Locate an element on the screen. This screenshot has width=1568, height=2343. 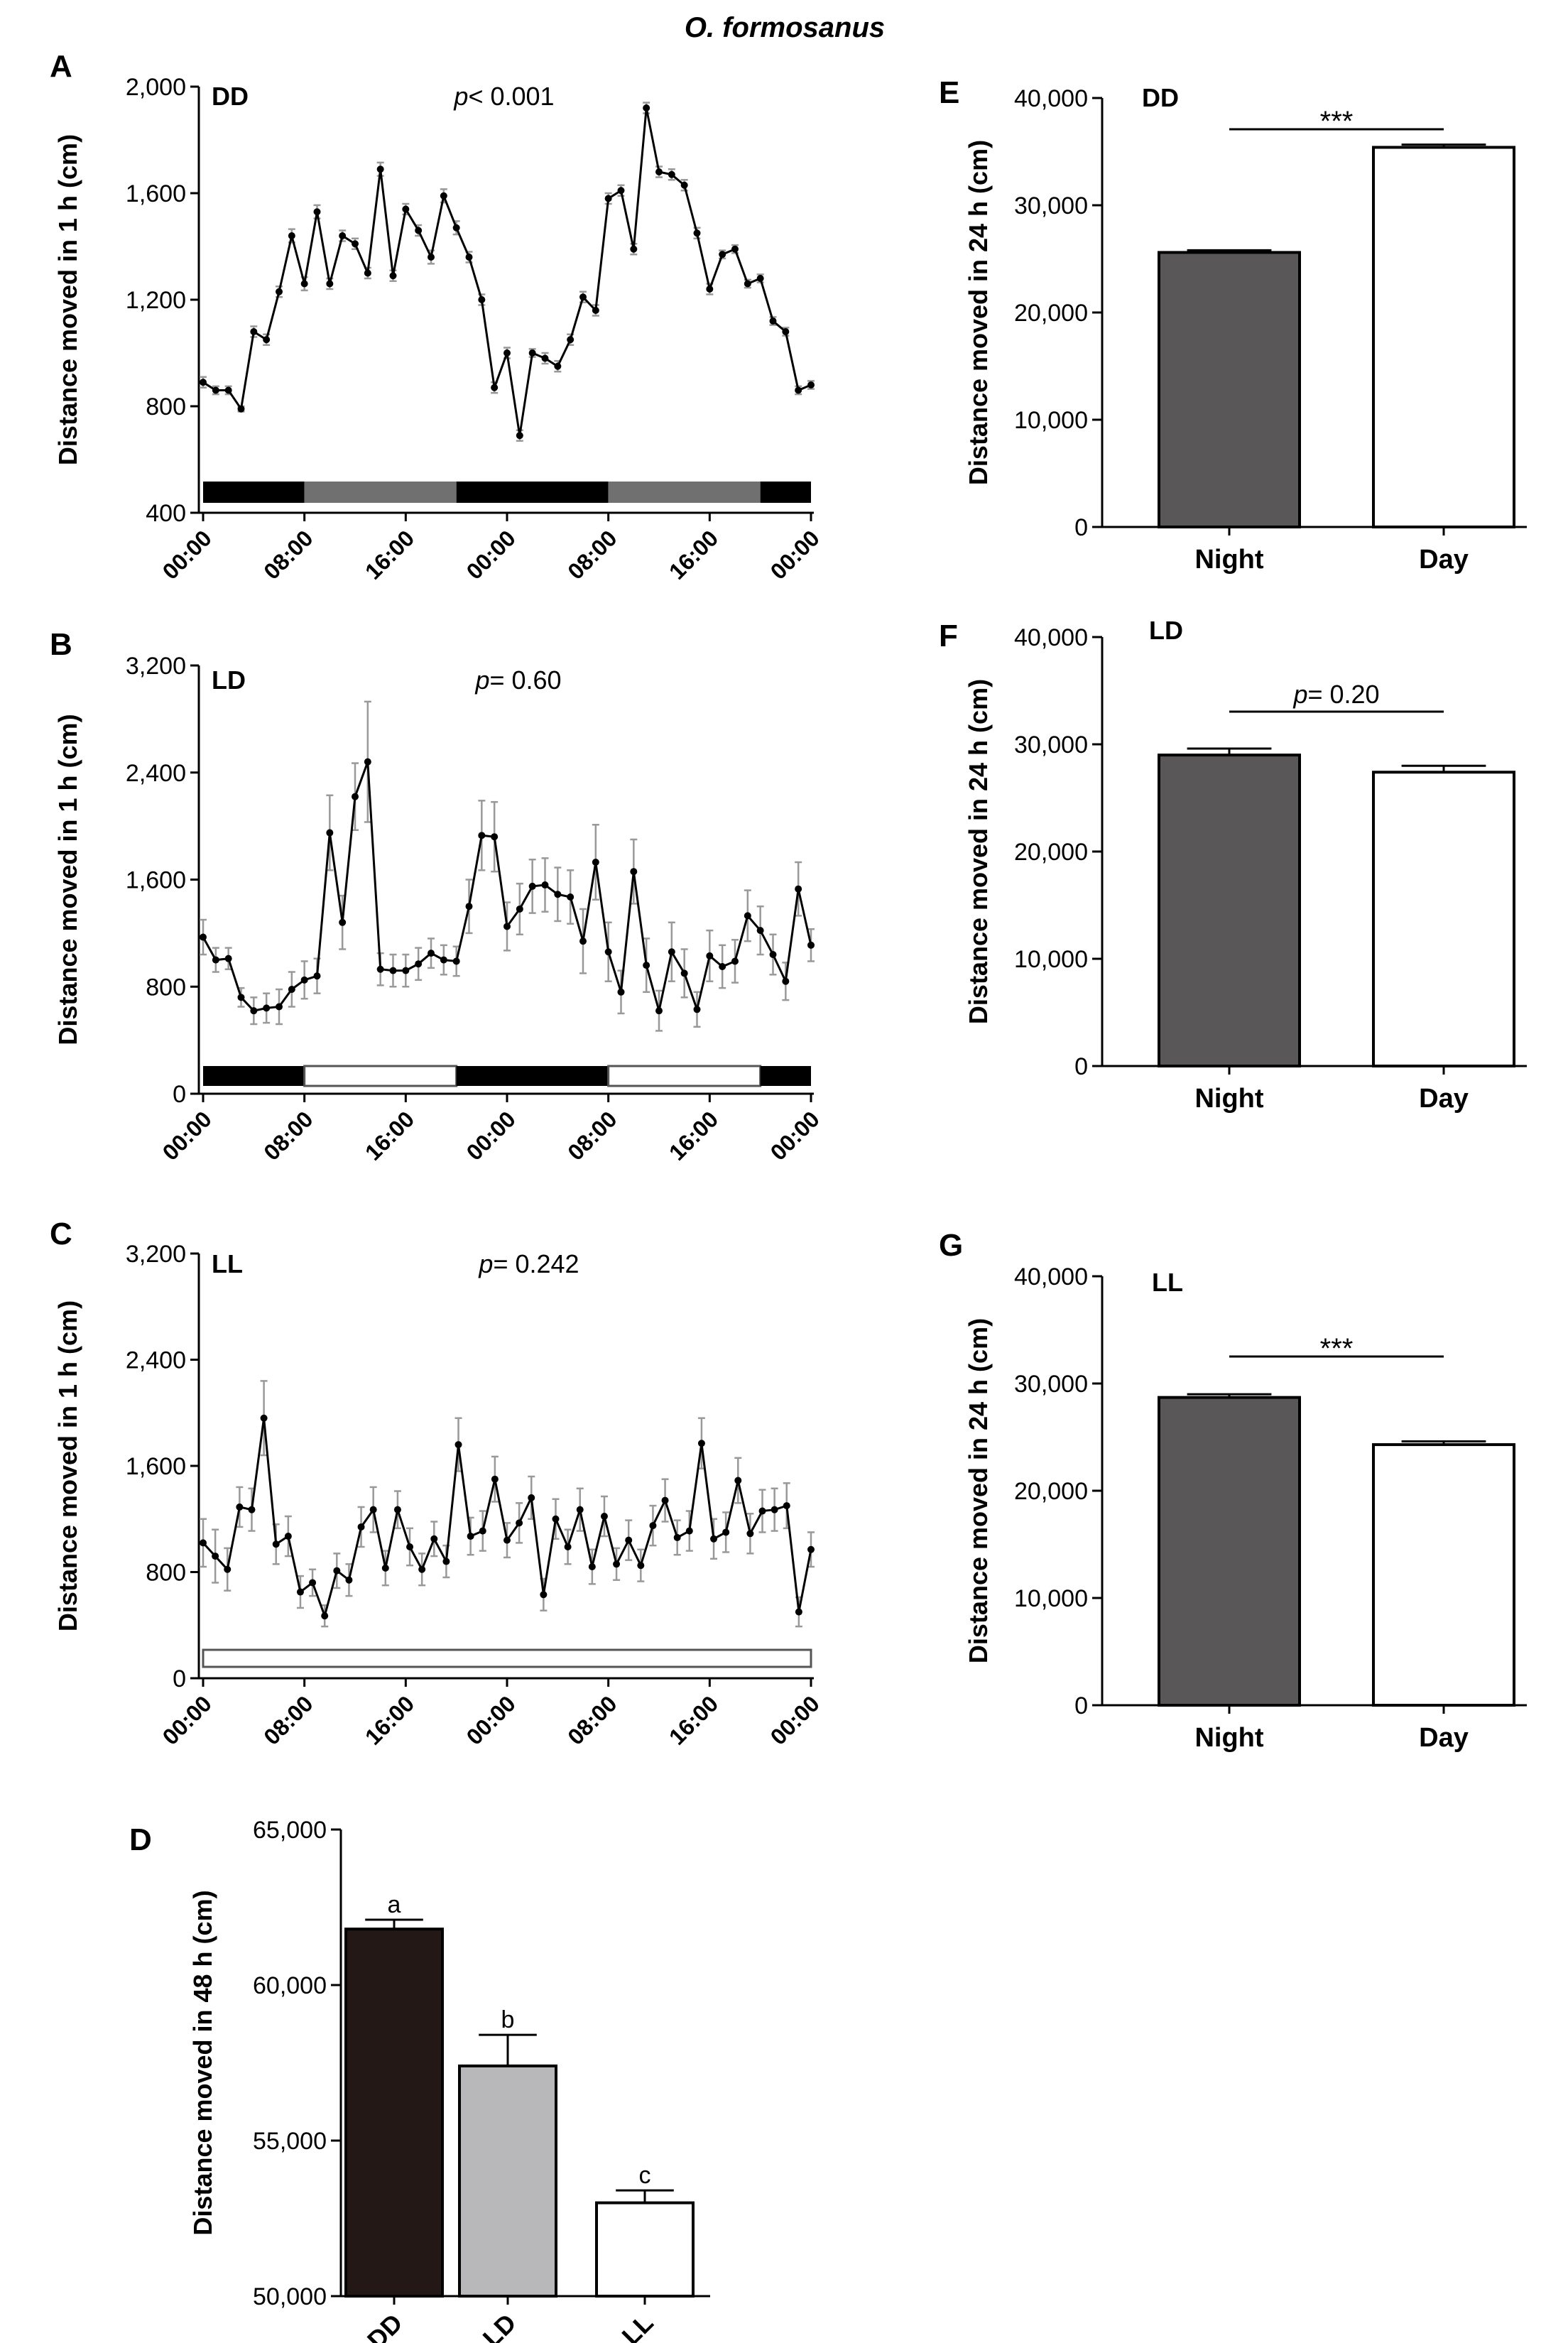
y-tick-label: 400 is located at coordinates (166, 513).